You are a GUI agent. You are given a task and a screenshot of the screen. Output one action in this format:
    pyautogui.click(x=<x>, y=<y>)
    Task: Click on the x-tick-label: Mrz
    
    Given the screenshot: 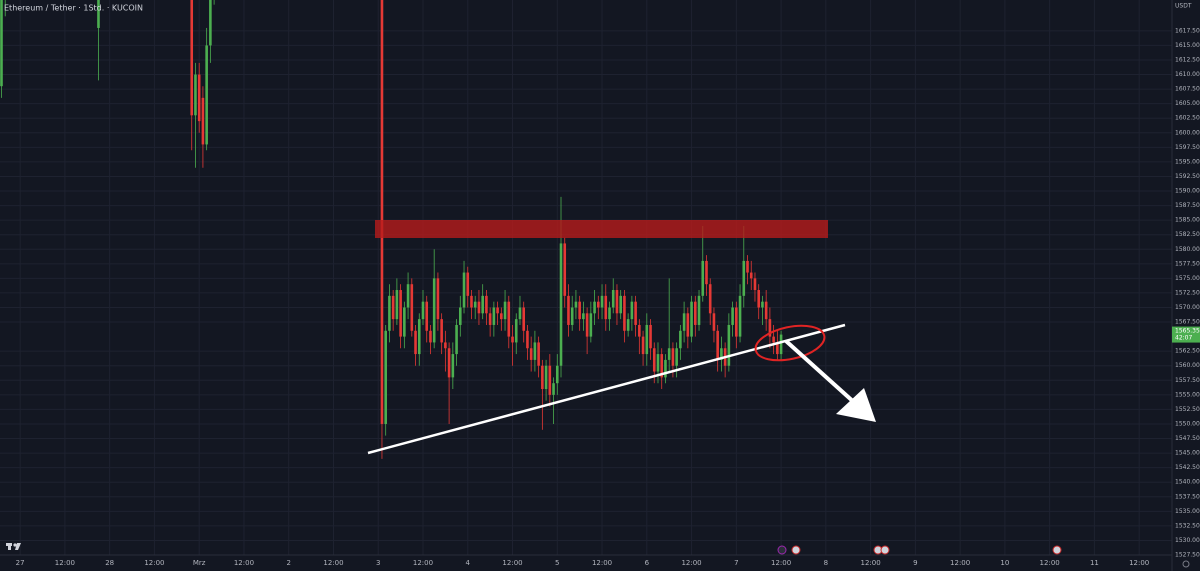 What is the action you would take?
    pyautogui.click(x=199, y=563)
    